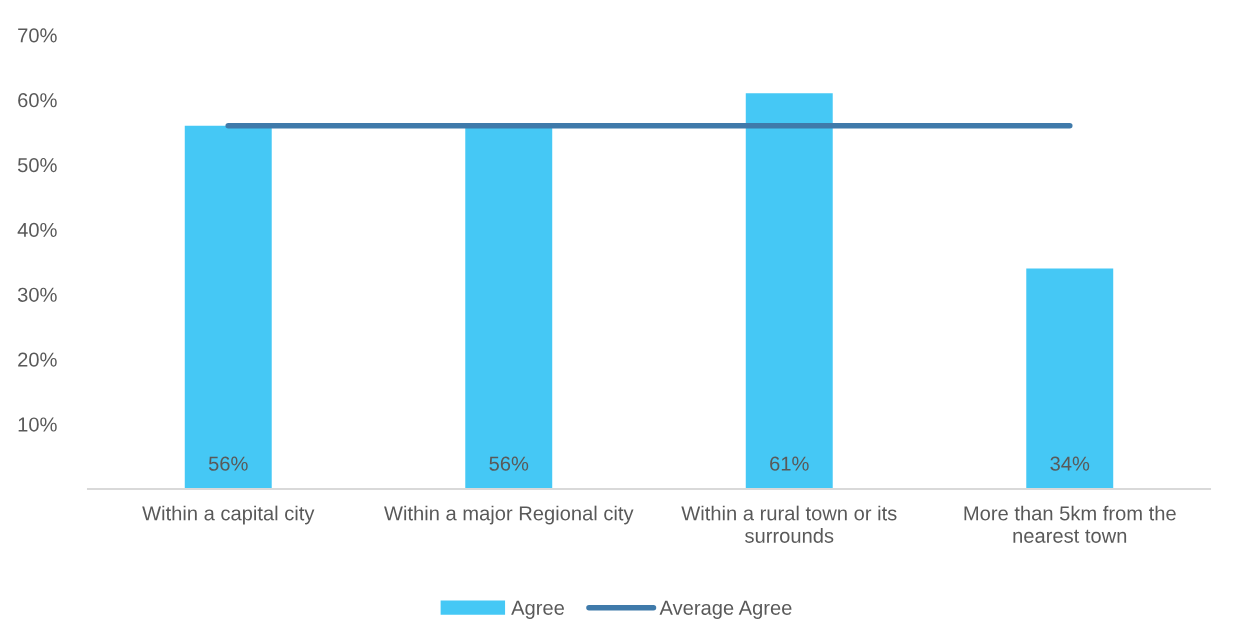  I want to click on x-tick-label: Within a capital city, so click(228, 515).